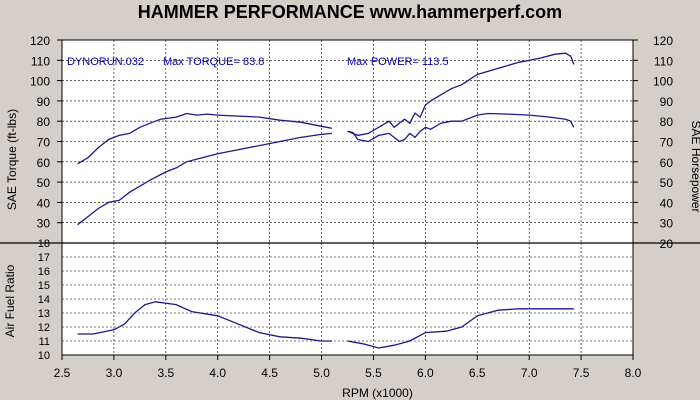 The width and height of the screenshot is (700, 400). I want to click on afr-tick-label: 12, so click(44, 328).